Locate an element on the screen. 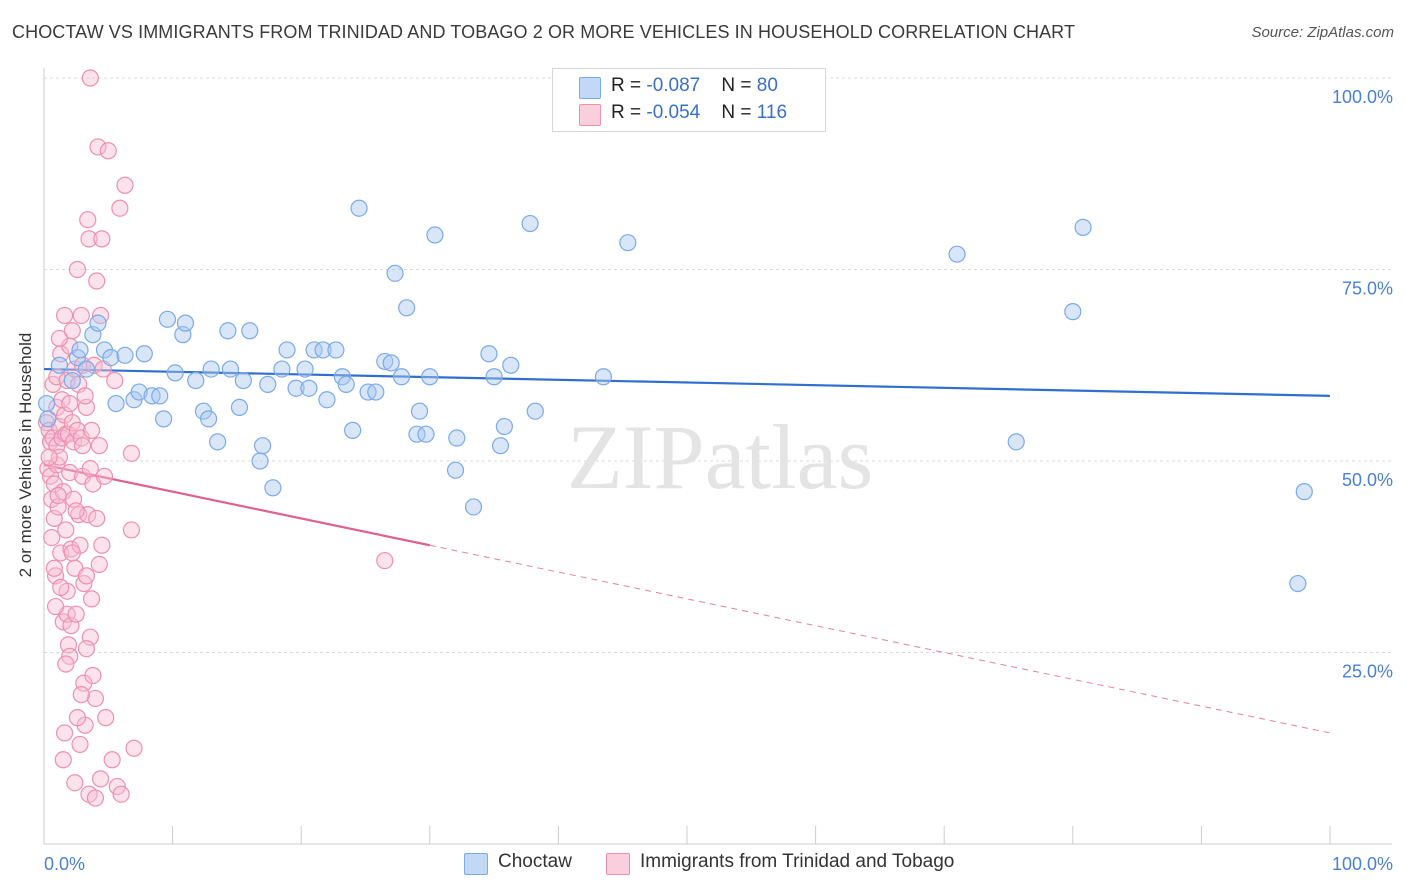 The height and width of the screenshot is (892, 1406). choctaw-stats: R = -0.087 N = 80 is located at coordinates (694, 86).